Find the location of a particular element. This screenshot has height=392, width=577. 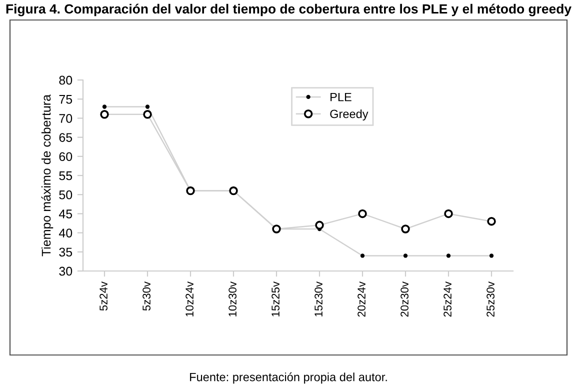

y-tick-label: 80 is located at coordinates (65, 80).